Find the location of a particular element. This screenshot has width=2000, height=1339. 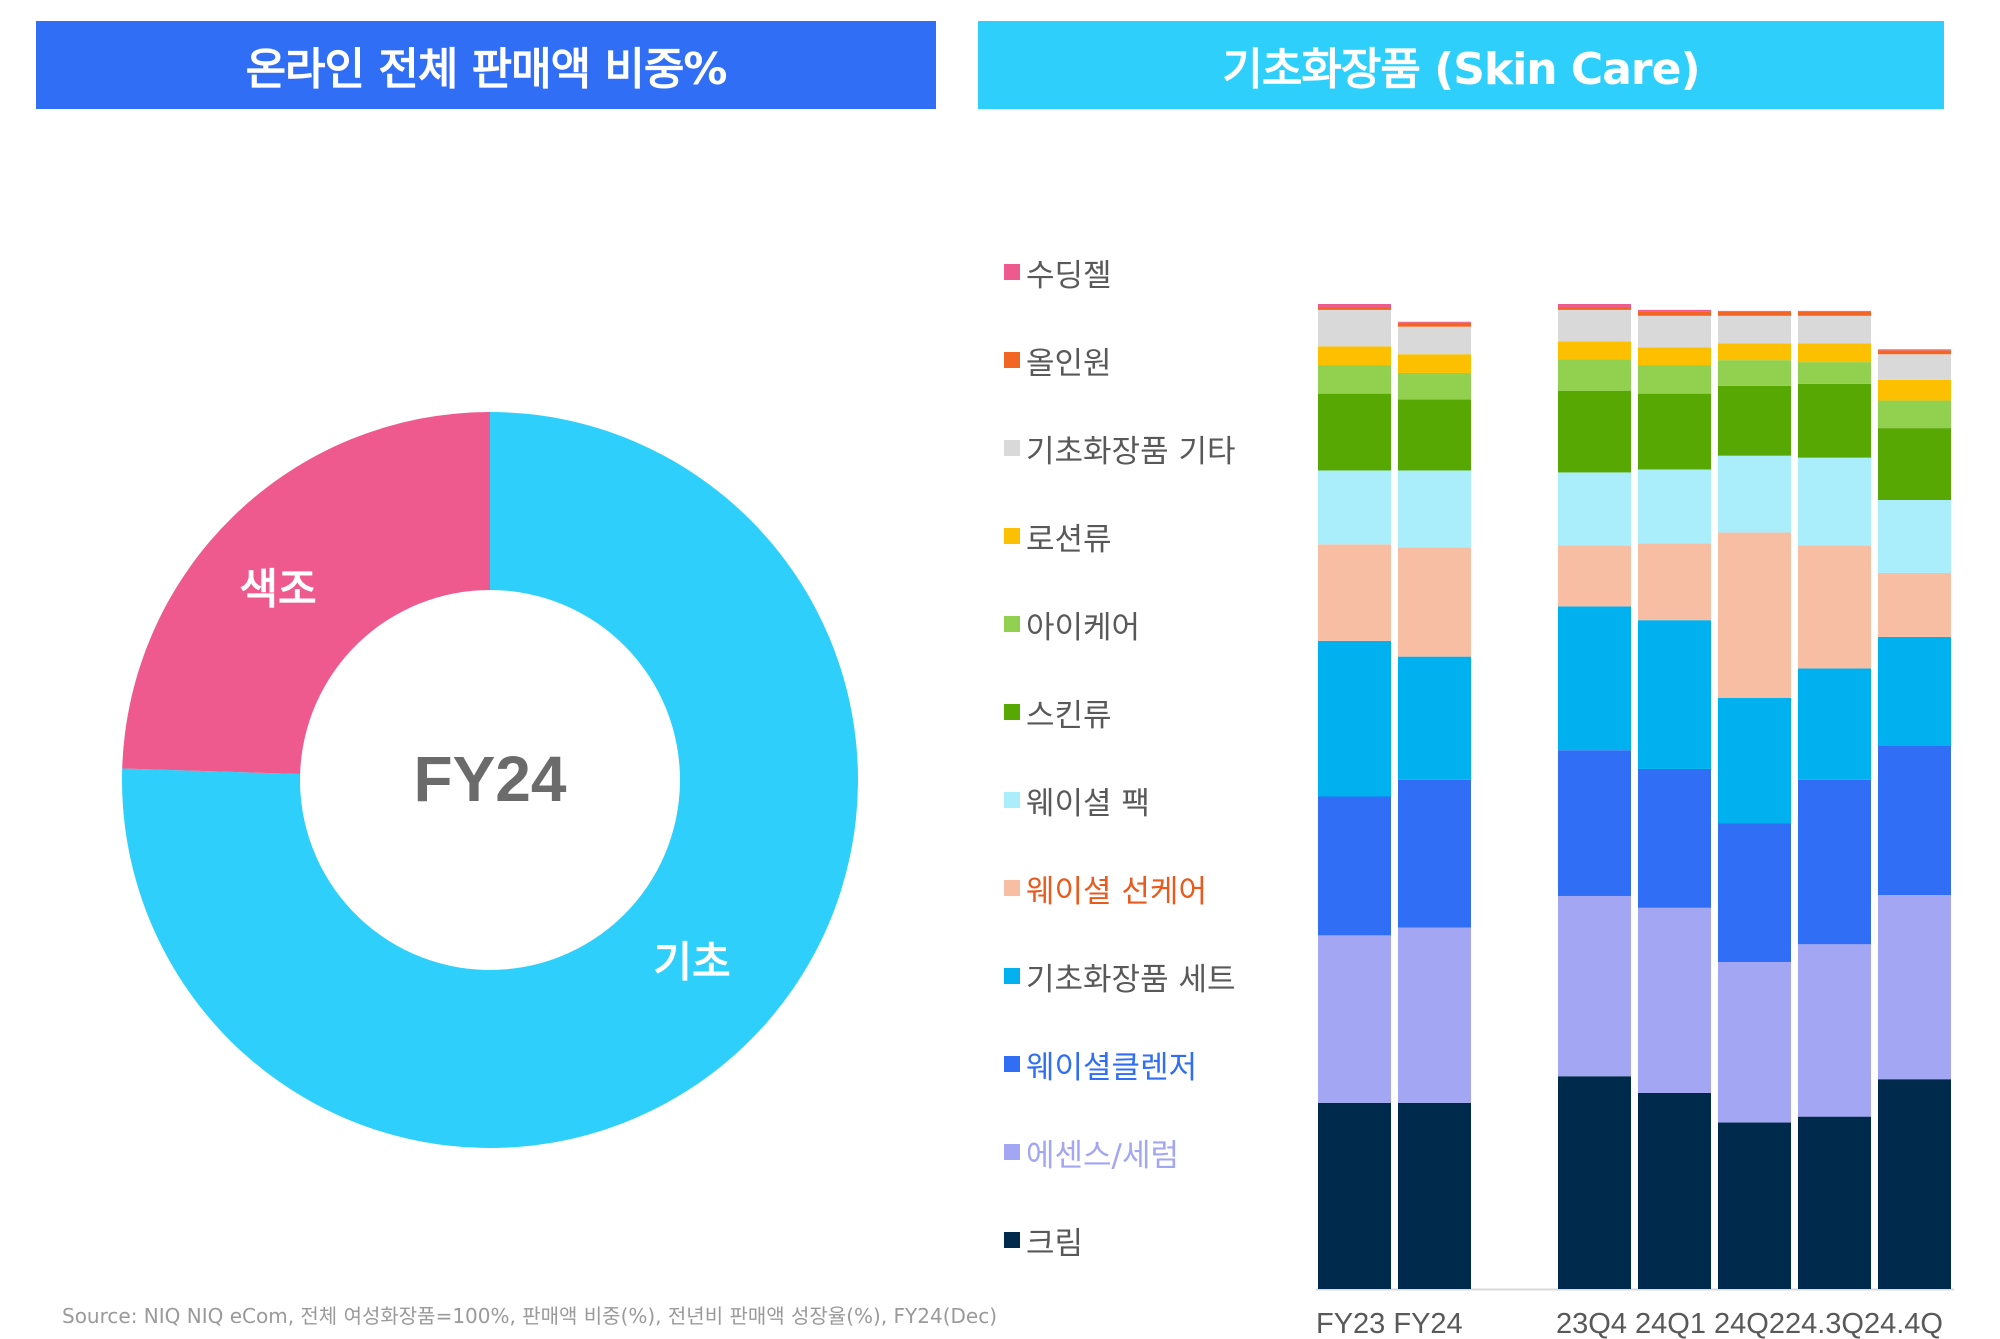

legend-item: 에센스/세럼 is located at coordinates (1154, 1152).